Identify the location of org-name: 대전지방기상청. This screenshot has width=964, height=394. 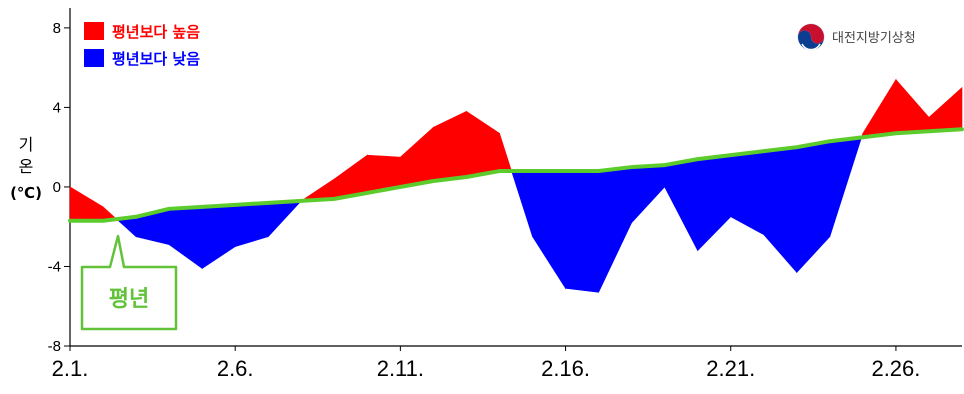
(874, 38).